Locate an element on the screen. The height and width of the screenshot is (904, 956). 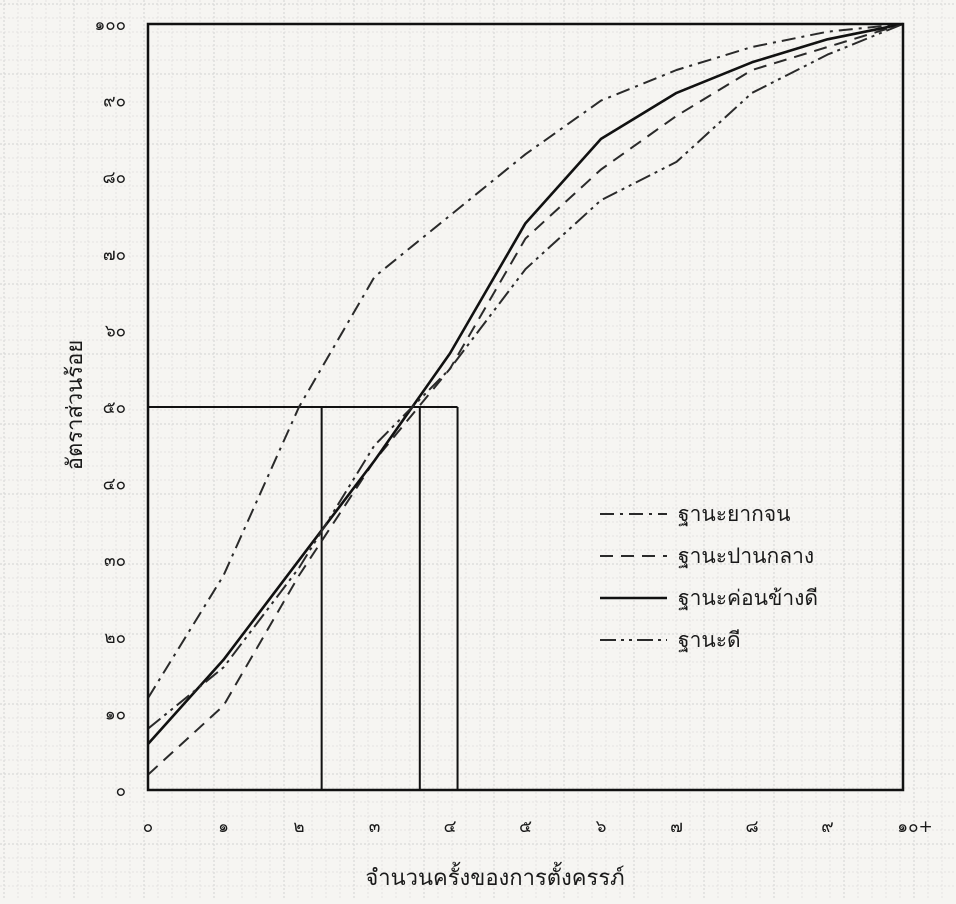
x-tick-label: ๓ is located at coordinates (375, 827).